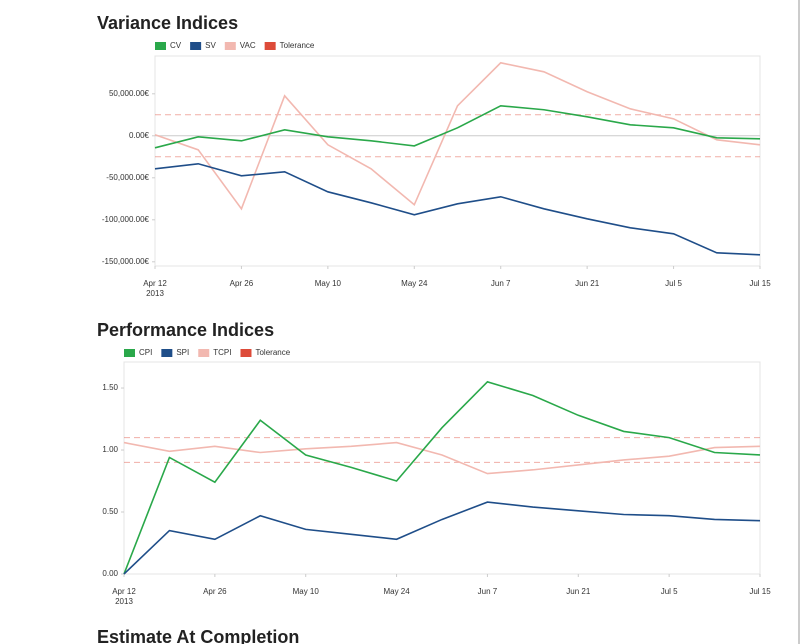  Describe the element at coordinates (210, 45) in the screenshot. I see `legend-label: SV` at that location.